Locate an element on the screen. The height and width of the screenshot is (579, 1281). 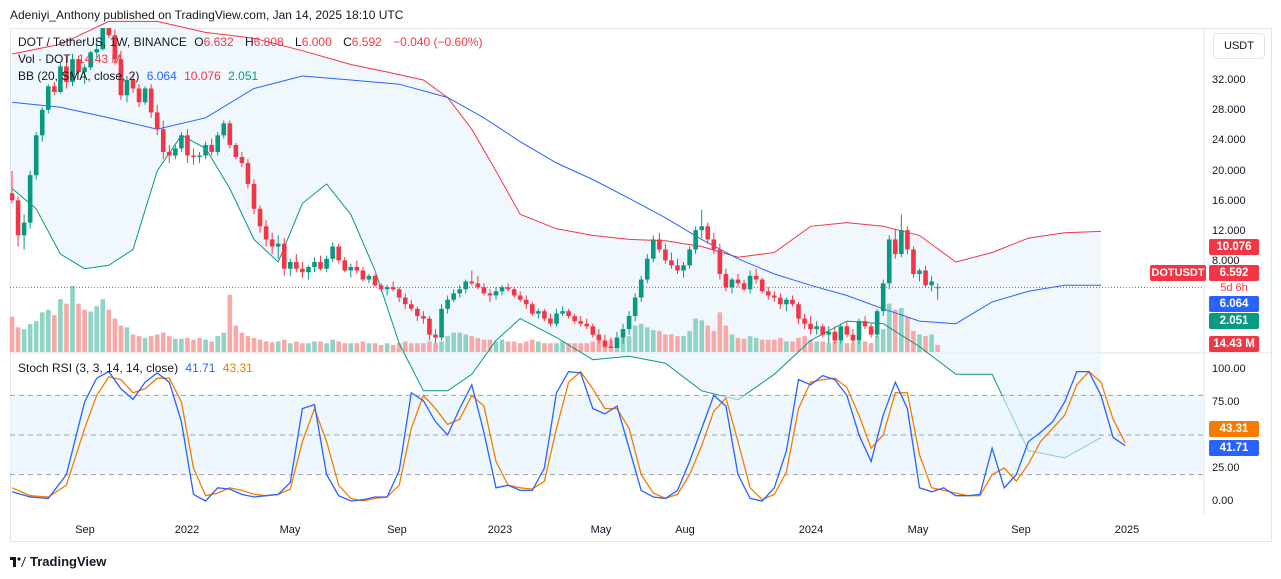
volume-label: Vol · DOT is located at coordinates (44, 59).